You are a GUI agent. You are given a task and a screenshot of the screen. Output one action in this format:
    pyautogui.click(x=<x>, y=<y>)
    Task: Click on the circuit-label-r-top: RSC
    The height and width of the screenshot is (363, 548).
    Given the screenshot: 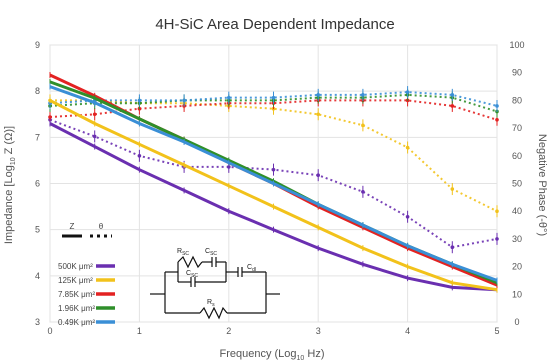 What is the action you would take?
    pyautogui.click(x=183, y=252)
    